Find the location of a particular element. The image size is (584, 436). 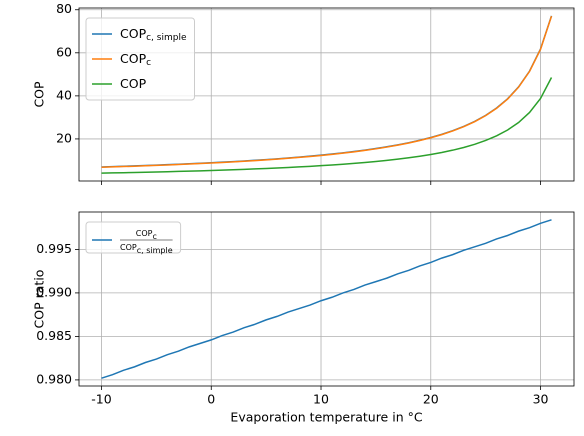

y-tick-label: 80 is located at coordinates (64, 8).